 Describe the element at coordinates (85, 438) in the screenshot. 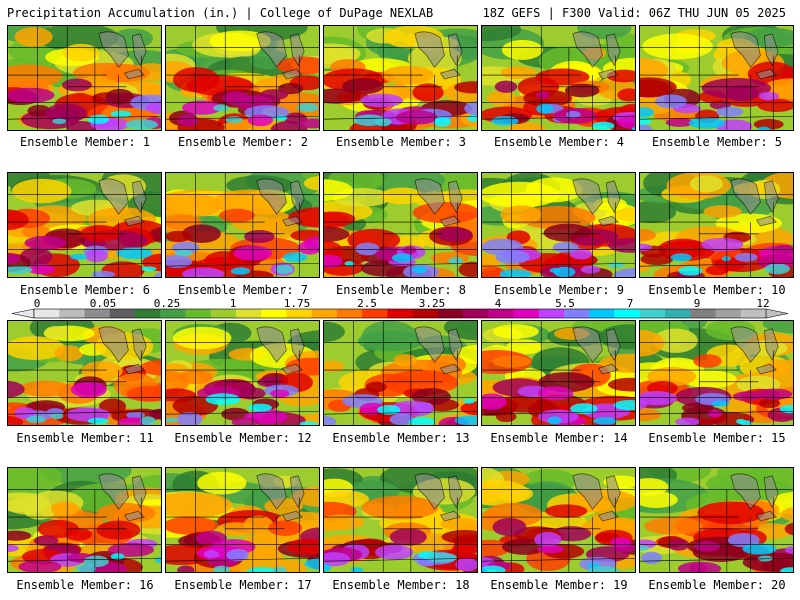

I see `ensemble-member-label: Ensemble Member: 11` at that location.